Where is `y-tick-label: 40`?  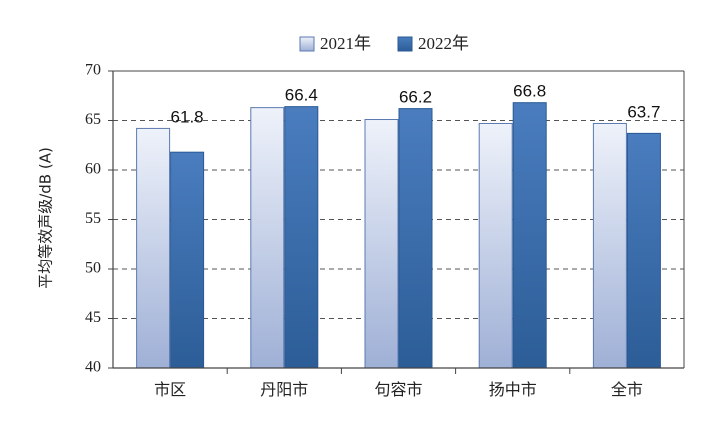 y-tick-label: 40 is located at coordinates (93, 367).